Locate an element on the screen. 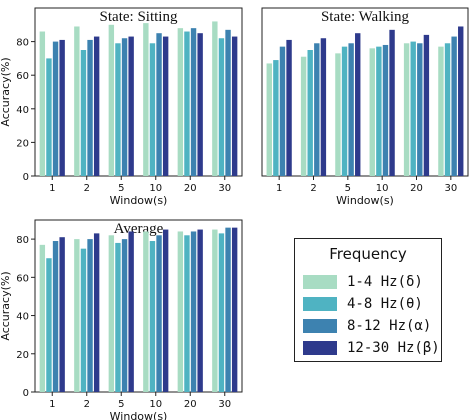 The width and height of the screenshot is (474, 420). chart-title: State: Sitting is located at coordinates (139, 17).